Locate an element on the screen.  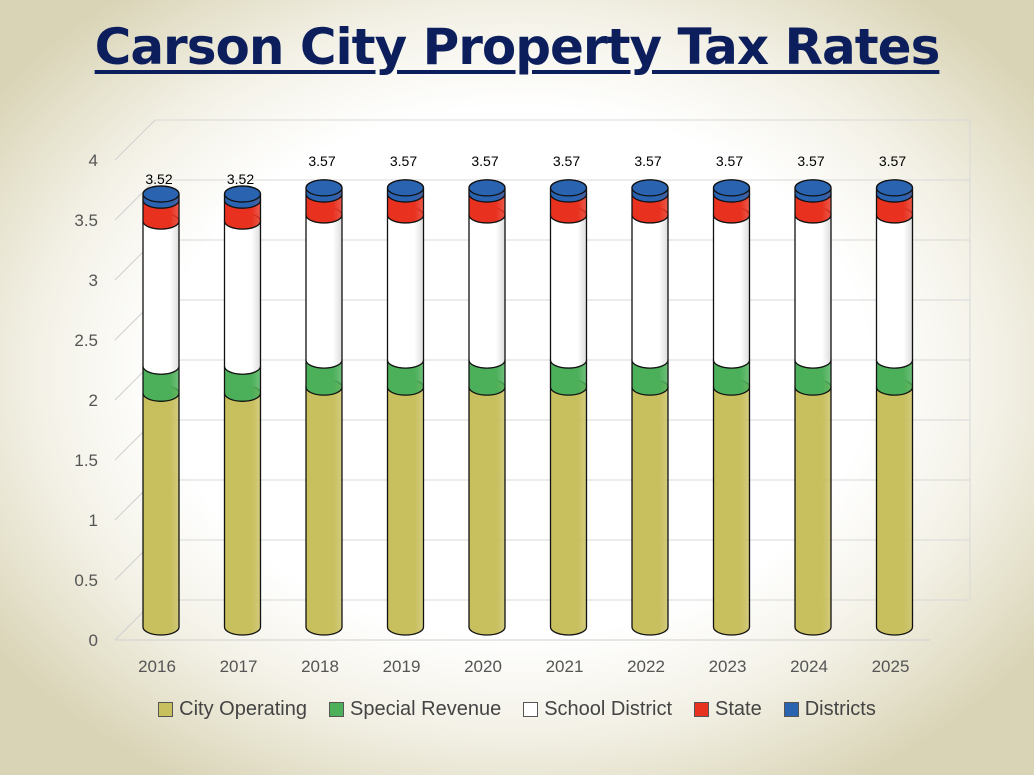
y-tick-label: 0.5 is located at coordinates (86, 580).